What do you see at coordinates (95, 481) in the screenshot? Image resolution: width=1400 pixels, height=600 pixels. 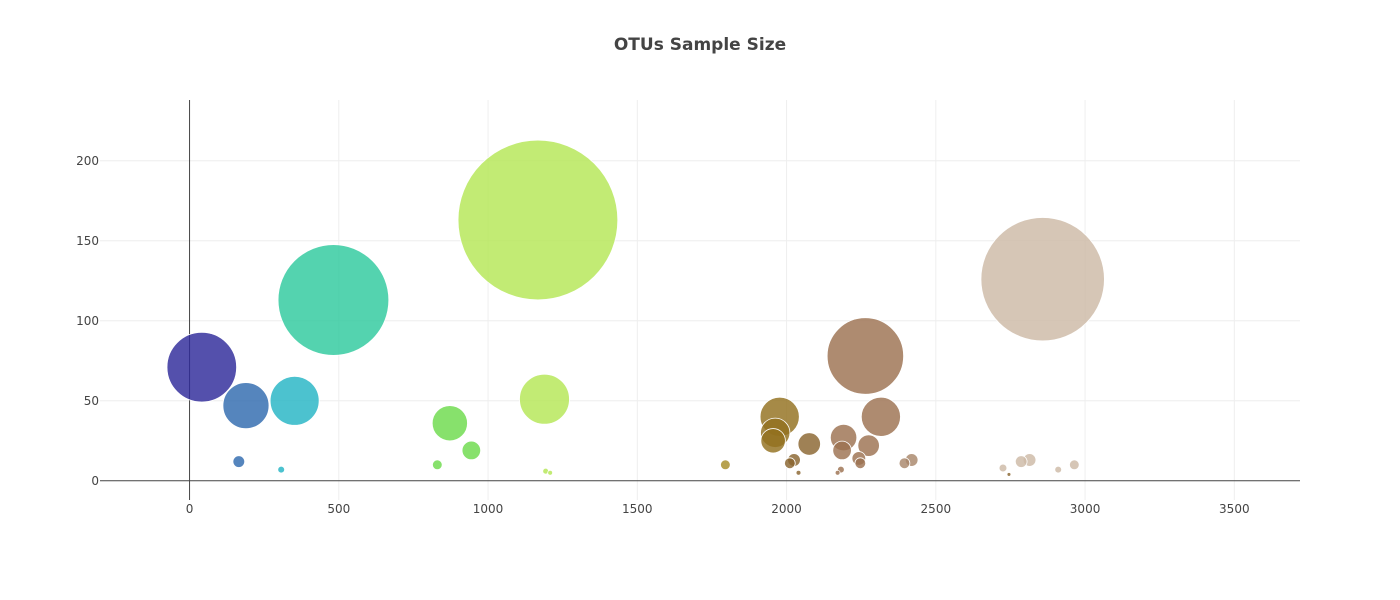 I see `y-tick-label: 0` at bounding box center [95, 481].